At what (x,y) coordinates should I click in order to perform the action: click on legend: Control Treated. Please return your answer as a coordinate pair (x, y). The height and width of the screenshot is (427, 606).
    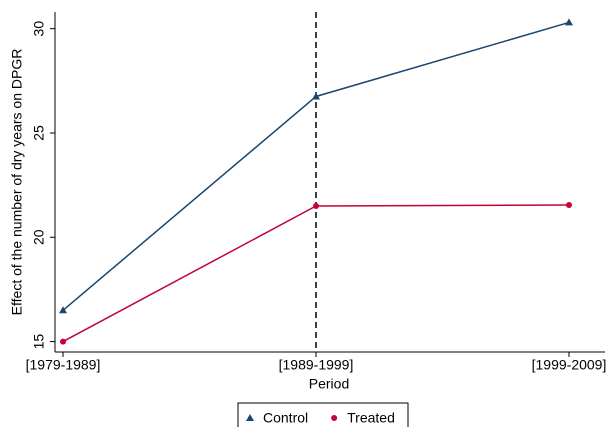
    Looking at the image, I should click on (323, 414).